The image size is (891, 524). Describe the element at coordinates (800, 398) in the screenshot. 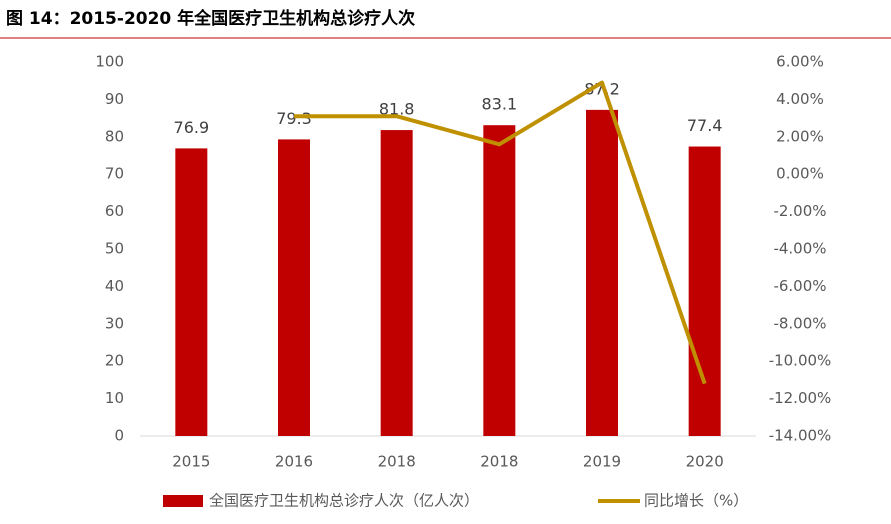

I see `y2-tick-label: -12.00%` at that location.